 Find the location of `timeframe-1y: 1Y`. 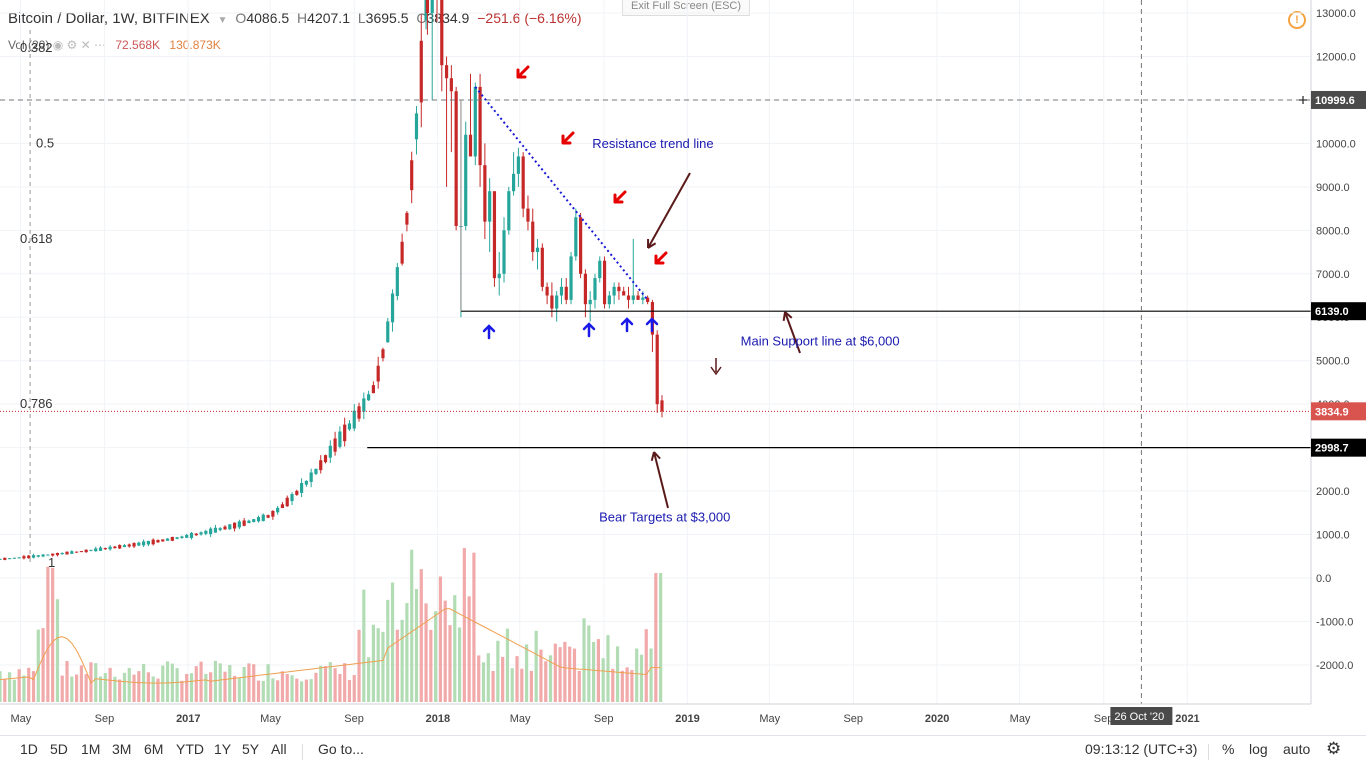

timeframe-1y: 1Y is located at coordinates (223, 749).